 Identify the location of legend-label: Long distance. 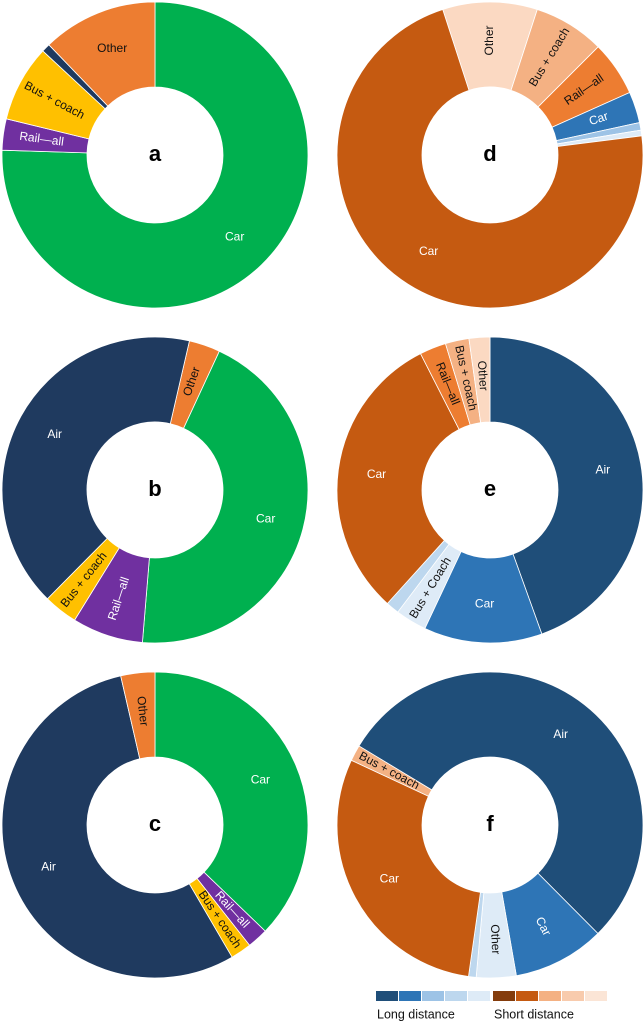
(416, 1014).